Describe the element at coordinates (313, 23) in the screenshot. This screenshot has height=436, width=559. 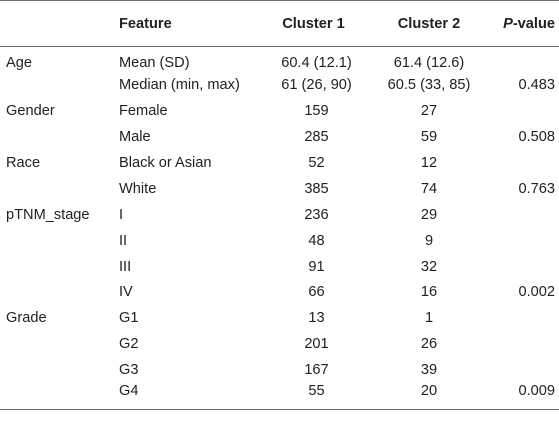
I see `header-cluster1: Cluster 1` at that location.